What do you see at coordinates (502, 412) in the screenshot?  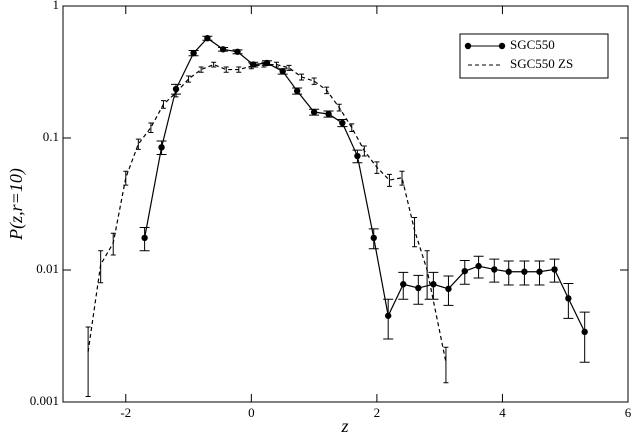 I see `x-tick-label: 4` at bounding box center [502, 412].